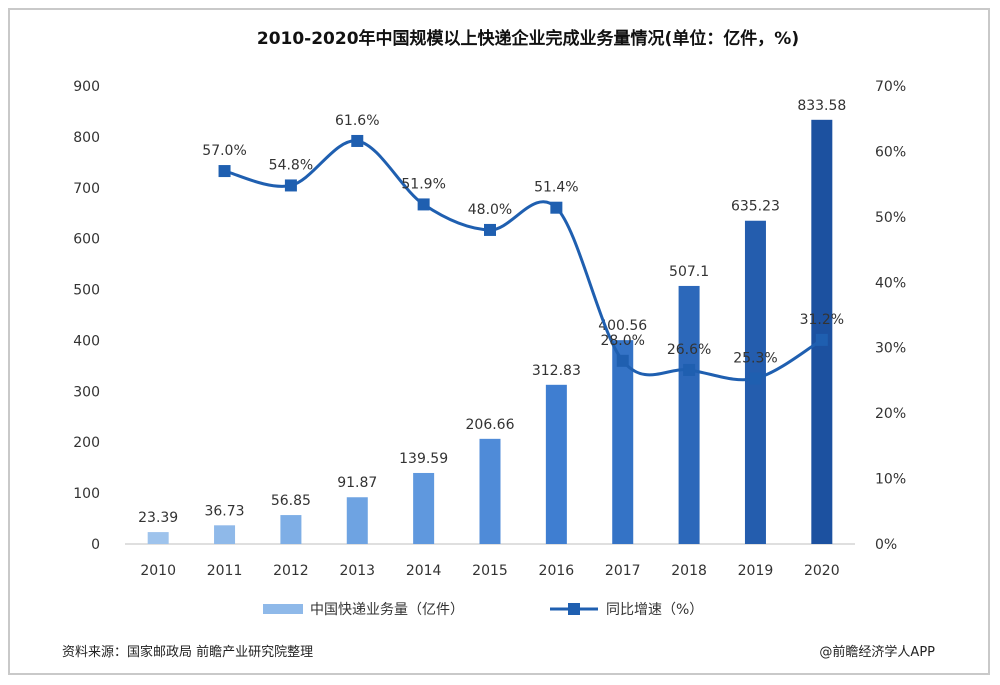 The height and width of the screenshot is (685, 1000). I want to click on x-axis-tick-label: 2019, so click(756, 571).